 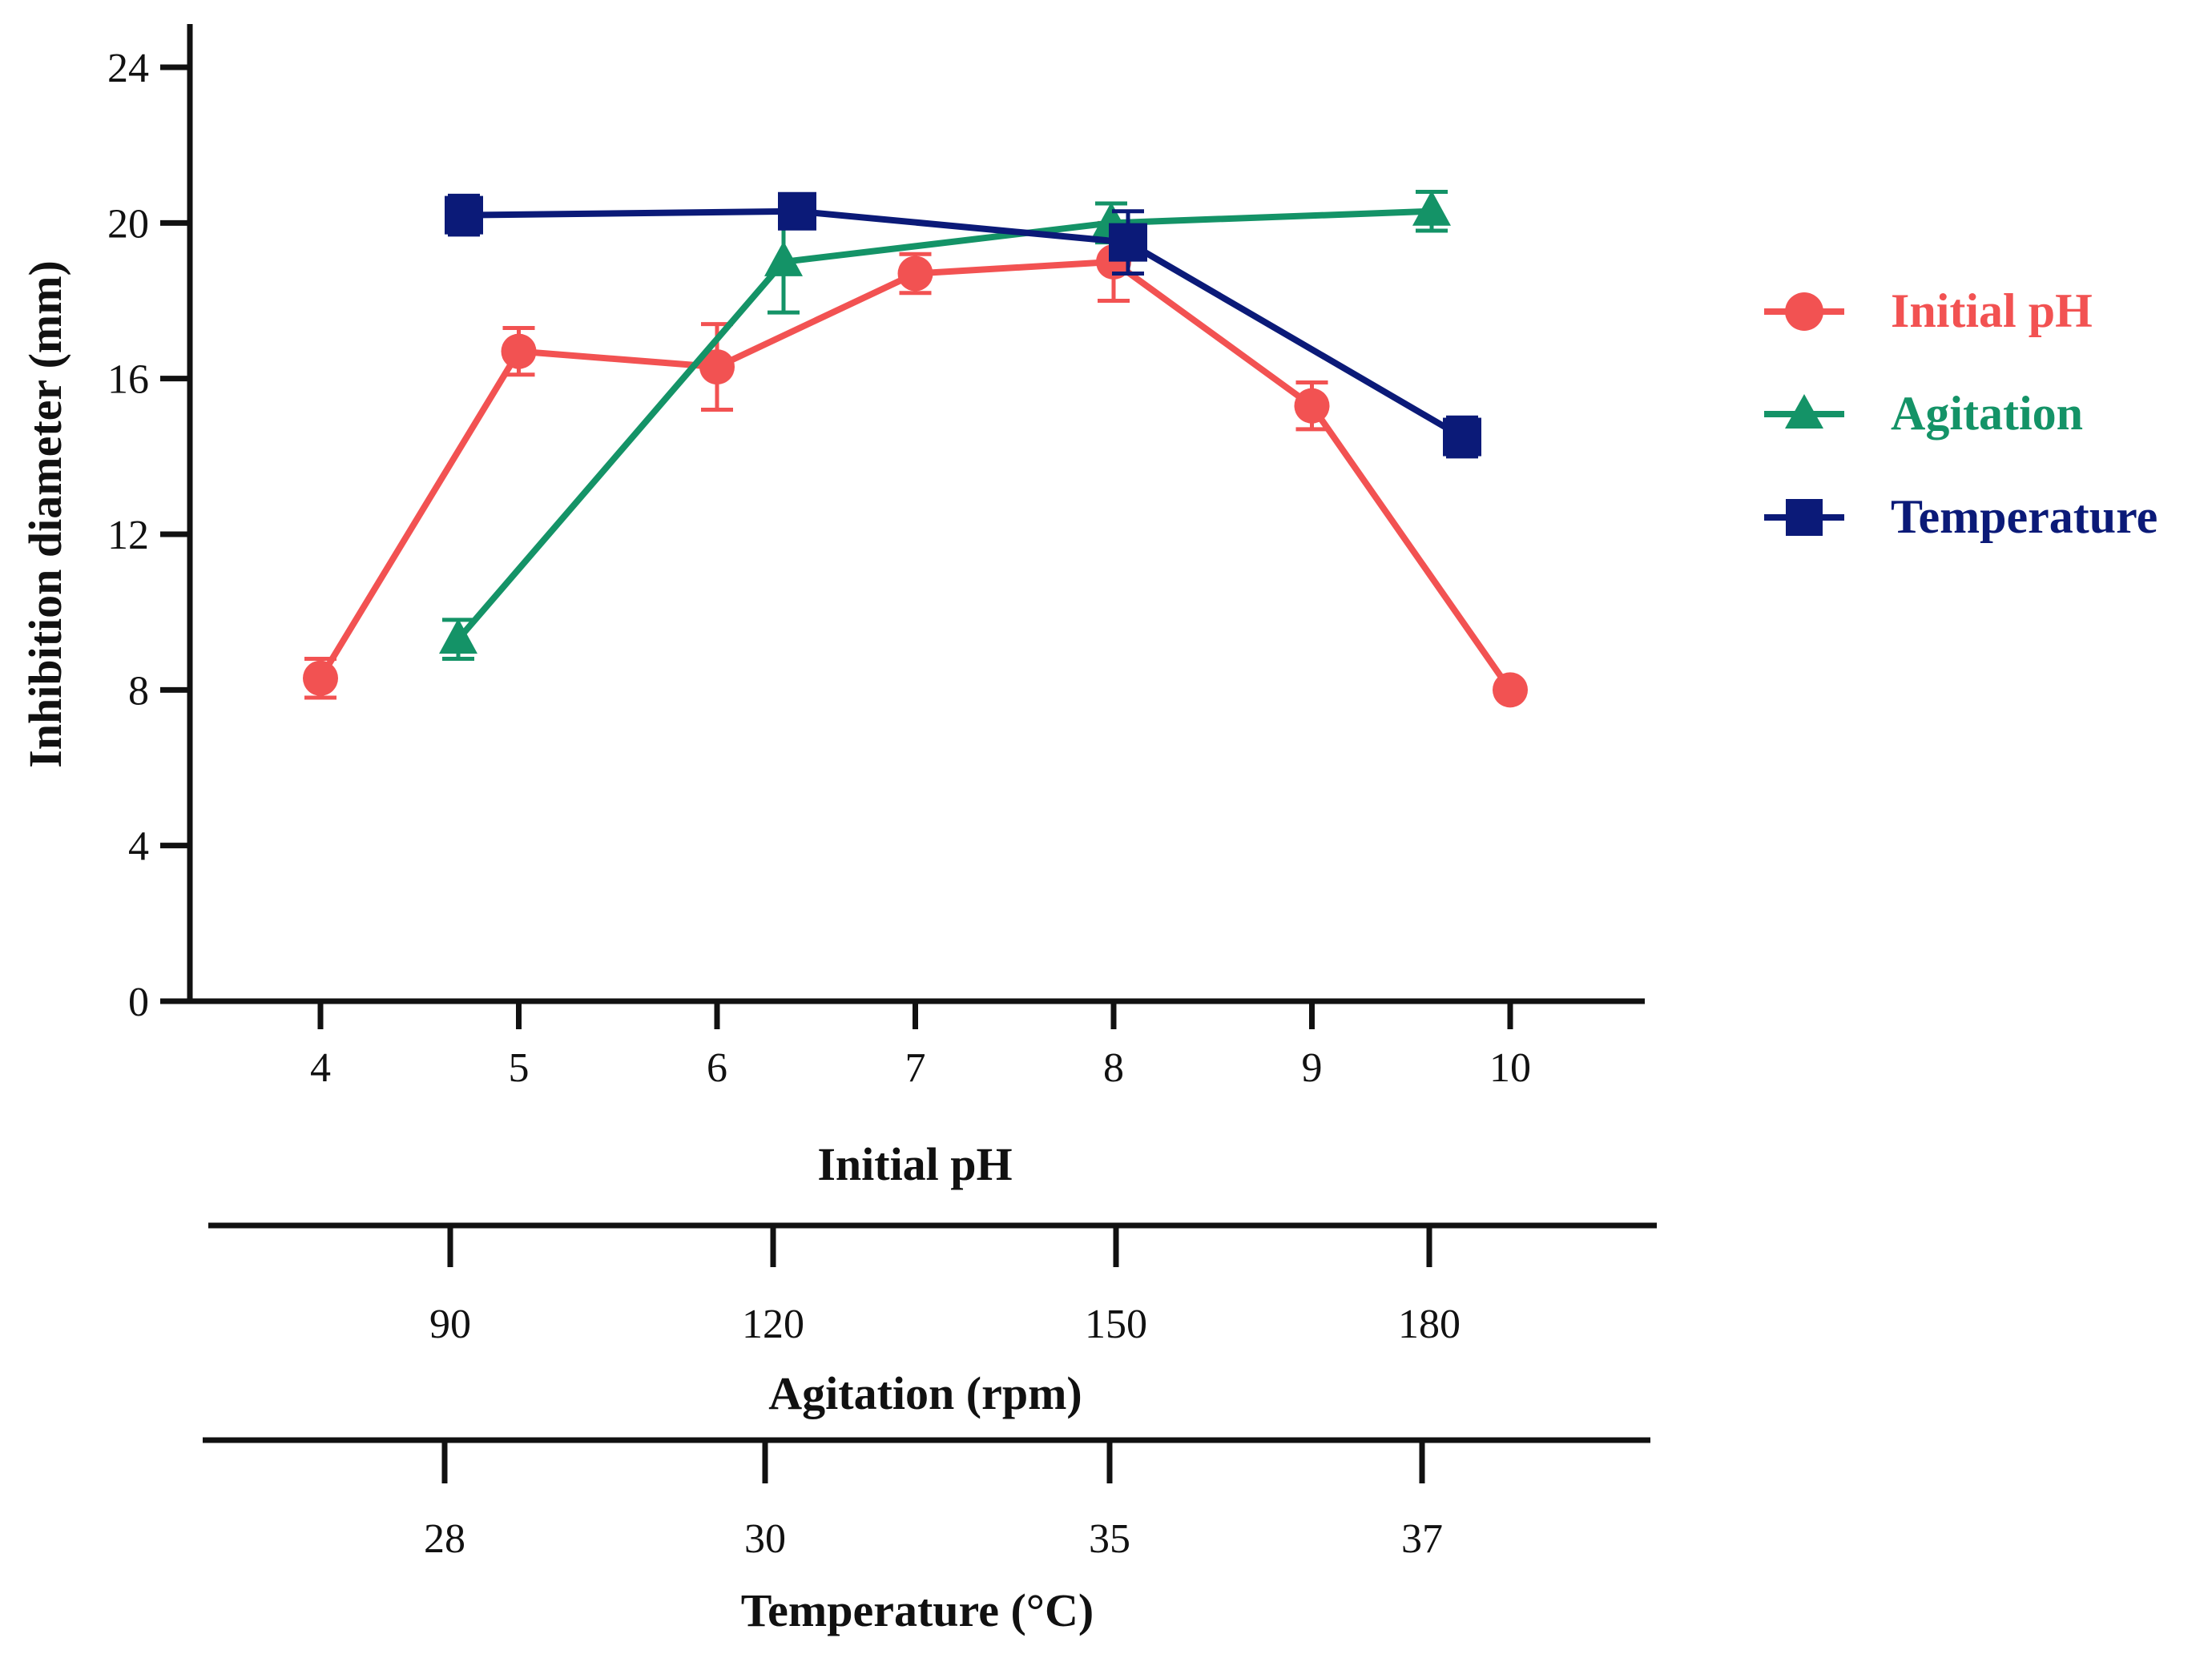 What do you see at coordinates (138, 1002) in the screenshot?
I see `y-tick-label: 0` at bounding box center [138, 1002].